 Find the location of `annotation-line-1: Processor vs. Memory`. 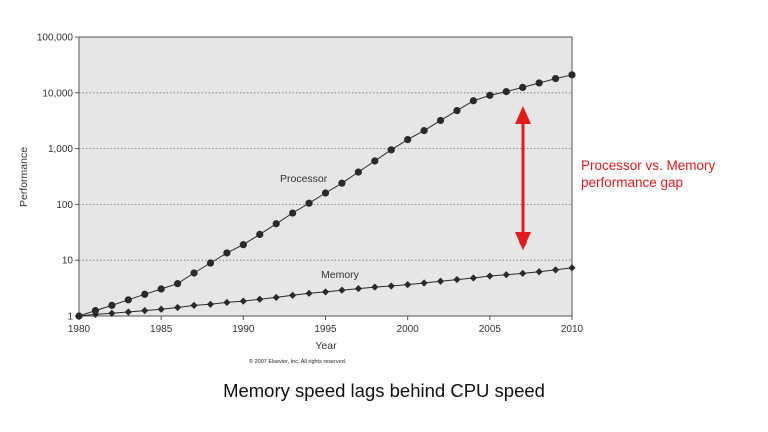

annotation-line-1: Processor vs. Memory is located at coordinates (648, 165).